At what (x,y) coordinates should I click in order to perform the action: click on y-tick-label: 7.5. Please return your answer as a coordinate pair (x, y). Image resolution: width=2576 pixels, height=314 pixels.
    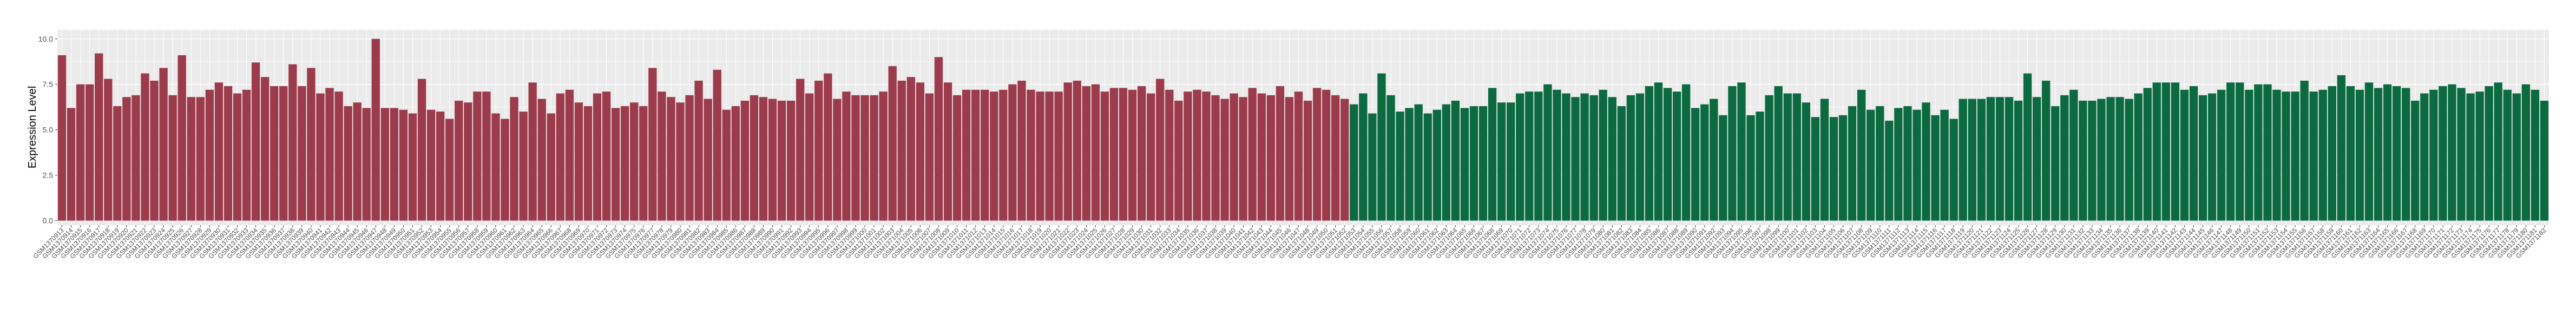
    Looking at the image, I should click on (48, 84).